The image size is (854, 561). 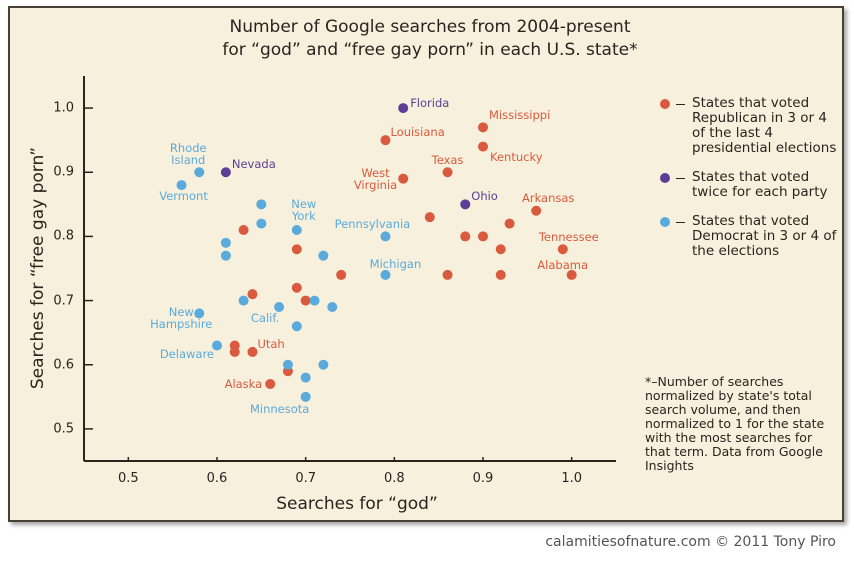 I want to click on point-label: New Hampshire, so click(x=181, y=318).